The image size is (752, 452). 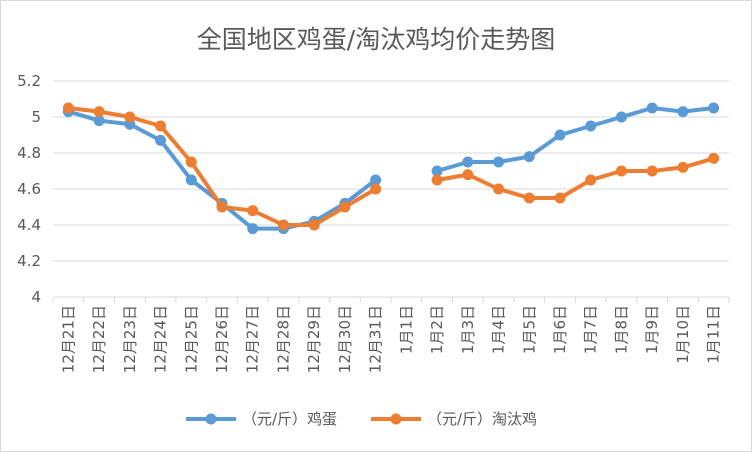 What do you see at coordinates (396, 419) in the screenshot?
I see `legend-marker-culled-hens` at bounding box center [396, 419].